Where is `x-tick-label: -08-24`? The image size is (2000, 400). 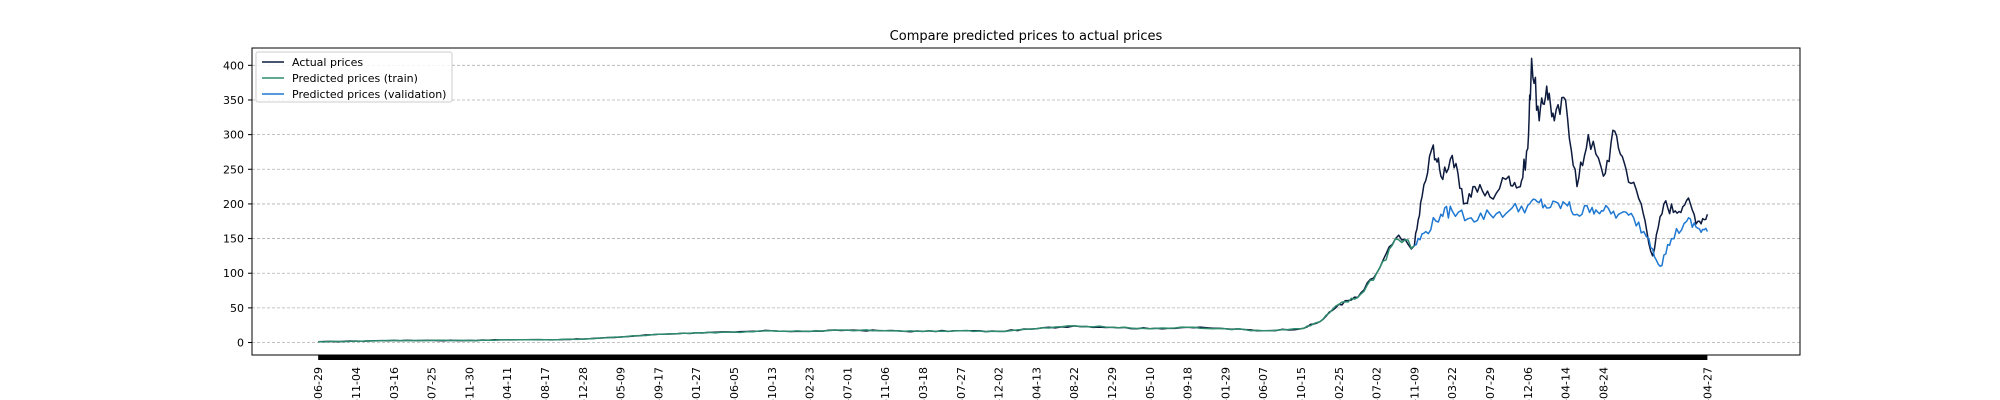 x-tick-label: -08-24 is located at coordinates (1603, 383).